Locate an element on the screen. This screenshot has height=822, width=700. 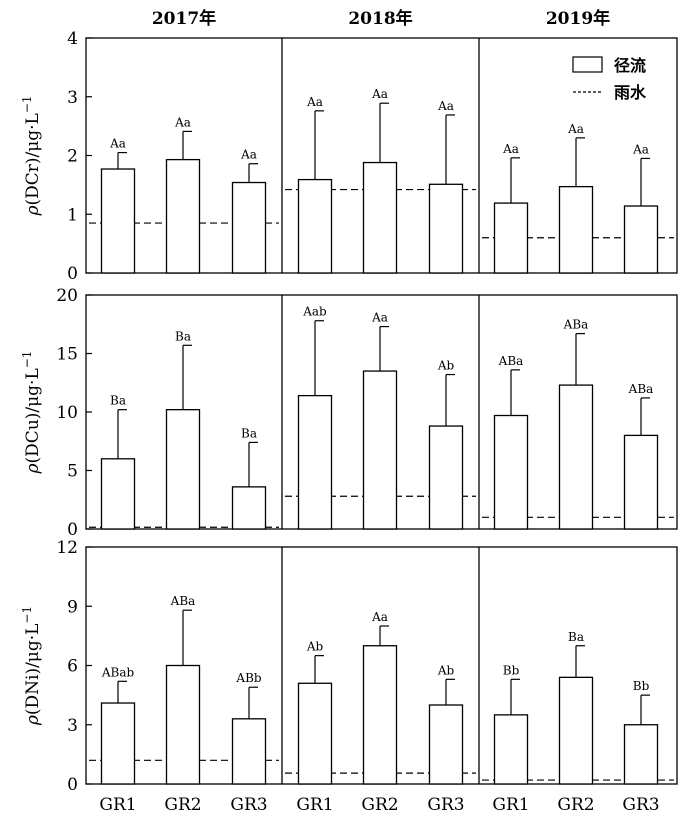
year-title-1: 2017年 is located at coordinates (184, 18).